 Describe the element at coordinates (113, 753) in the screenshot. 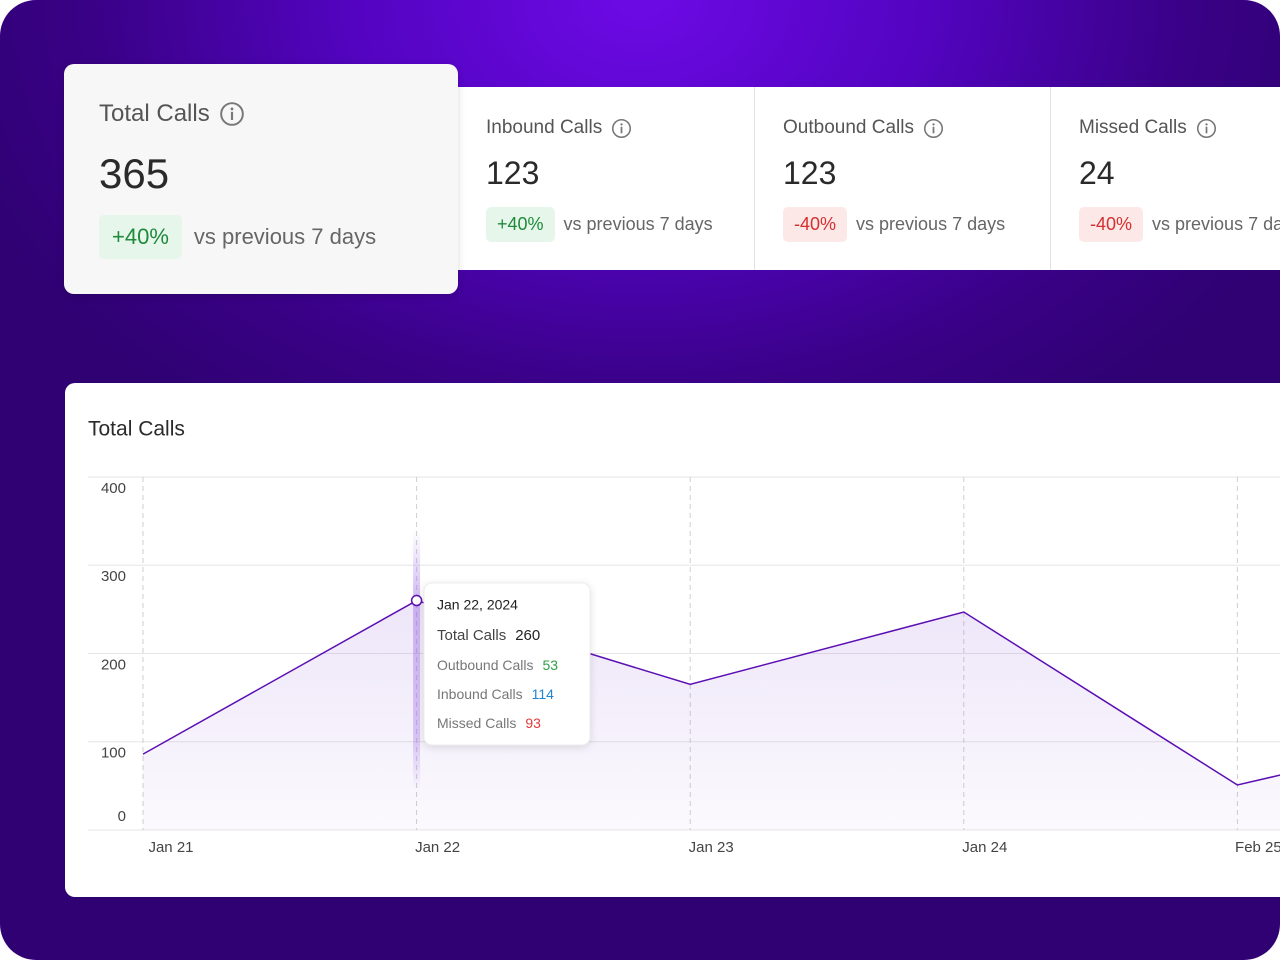

I see `y-tick-label: 100` at that location.